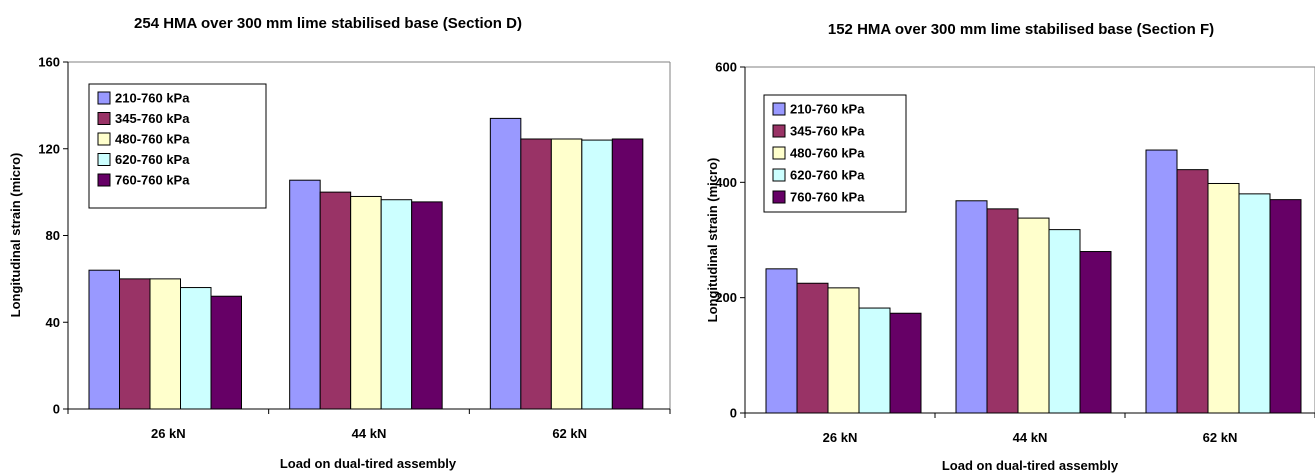 The image size is (1315, 475). Describe the element at coordinates (726, 297) in the screenshot. I see `y-tick-label: 200` at that location.